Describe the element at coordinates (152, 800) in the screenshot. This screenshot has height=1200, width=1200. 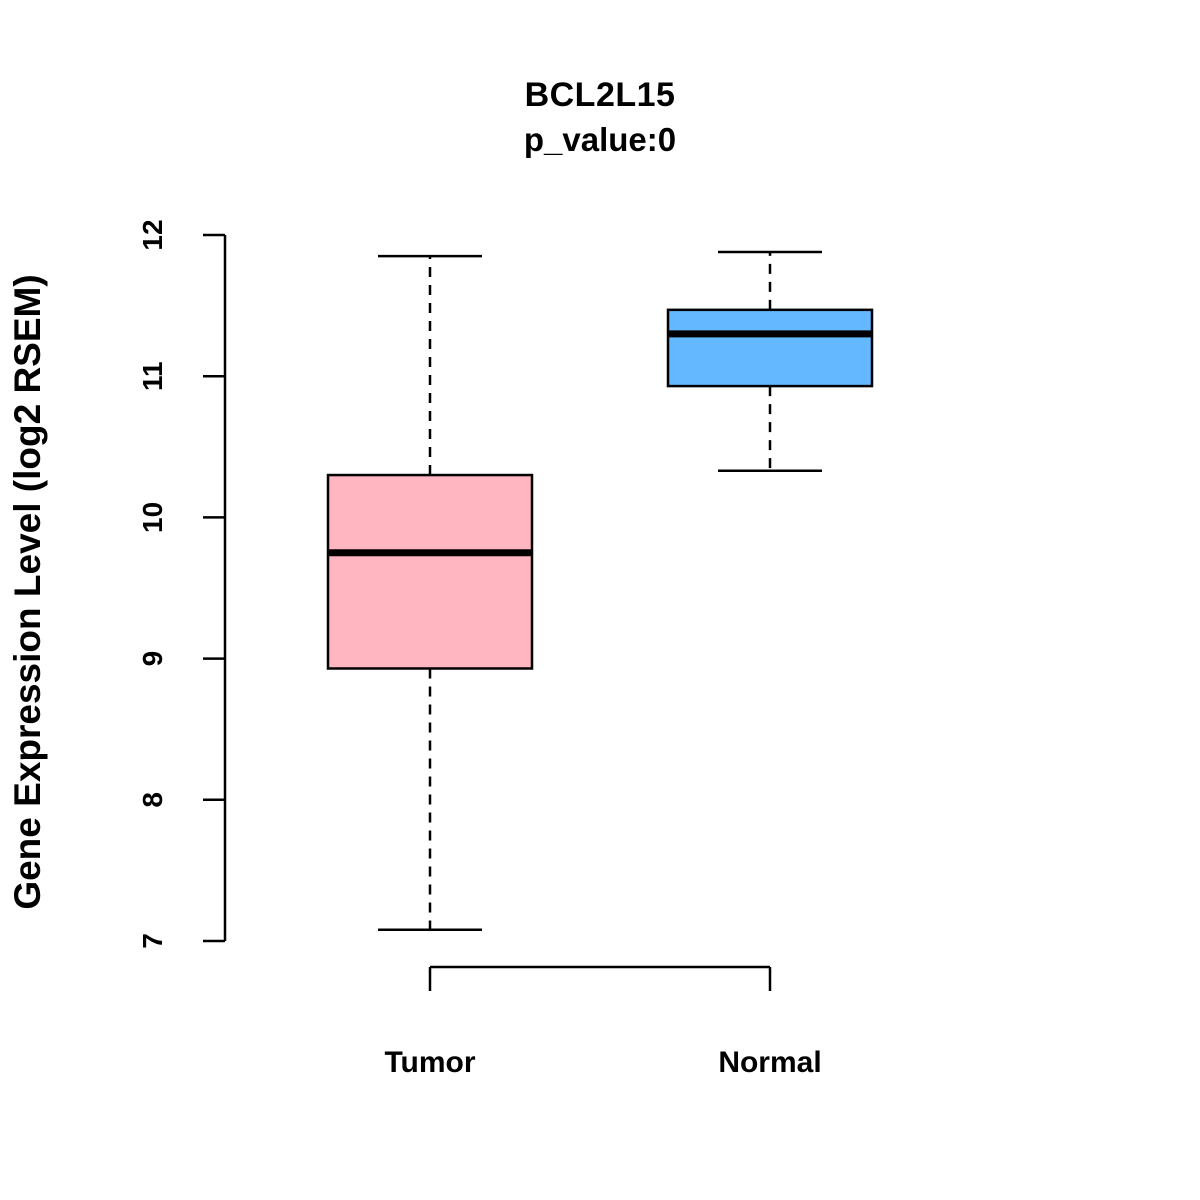
I see `y-tick-label: 8` at that location.